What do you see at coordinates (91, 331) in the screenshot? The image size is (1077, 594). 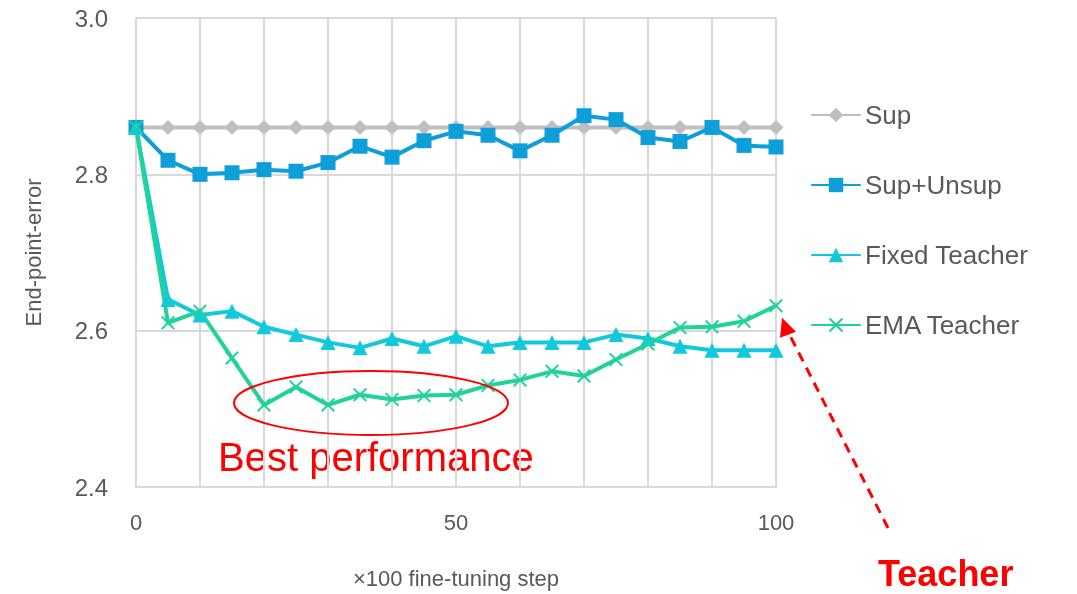 I see `y-tick-label: 2.6` at bounding box center [91, 331].